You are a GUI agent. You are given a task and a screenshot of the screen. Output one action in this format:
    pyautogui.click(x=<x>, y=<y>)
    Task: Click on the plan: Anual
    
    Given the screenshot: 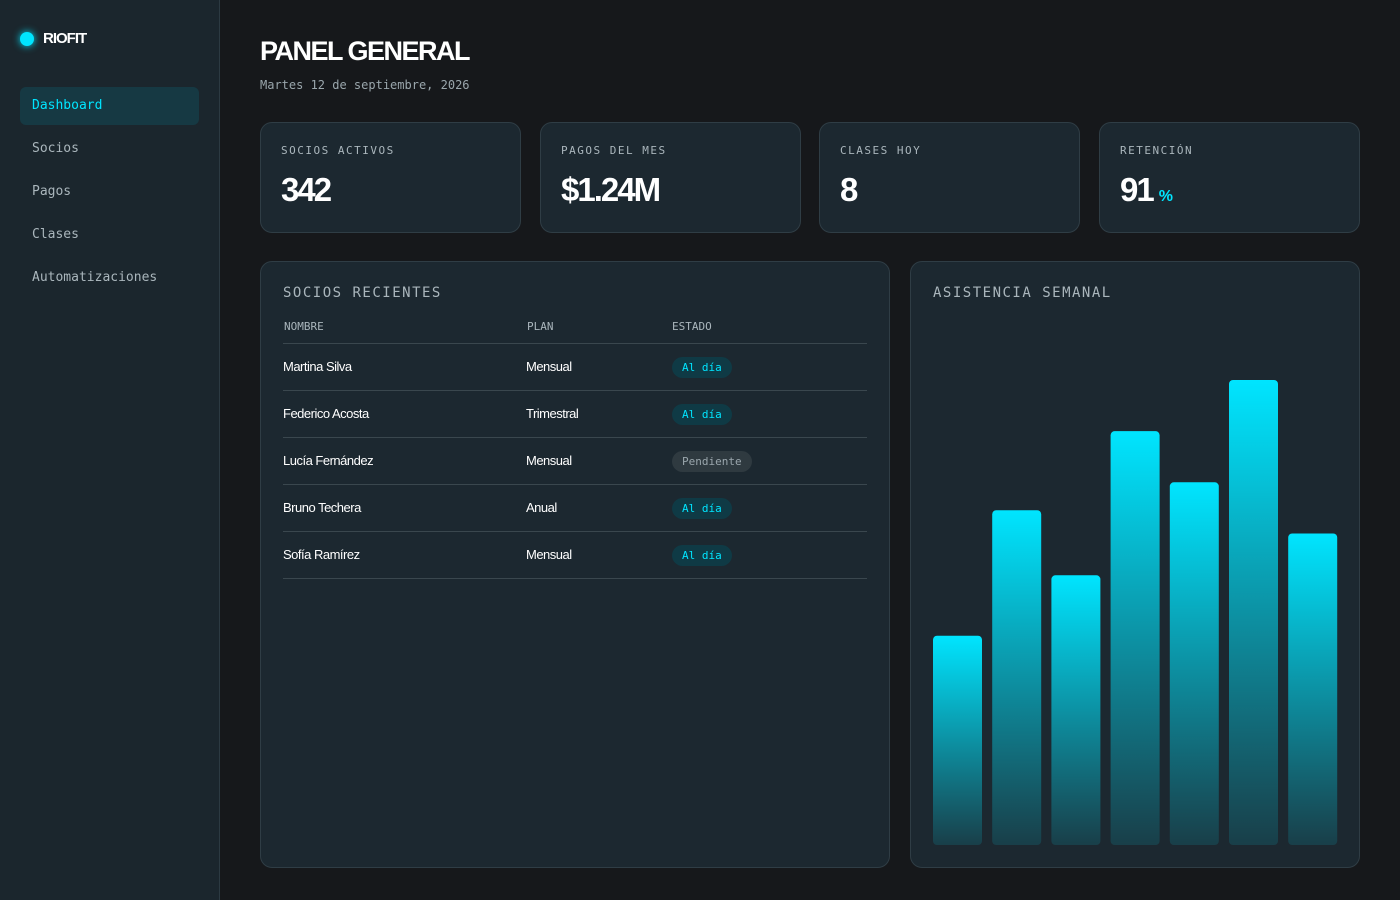 What is the action you would take?
    pyautogui.click(x=541, y=507)
    